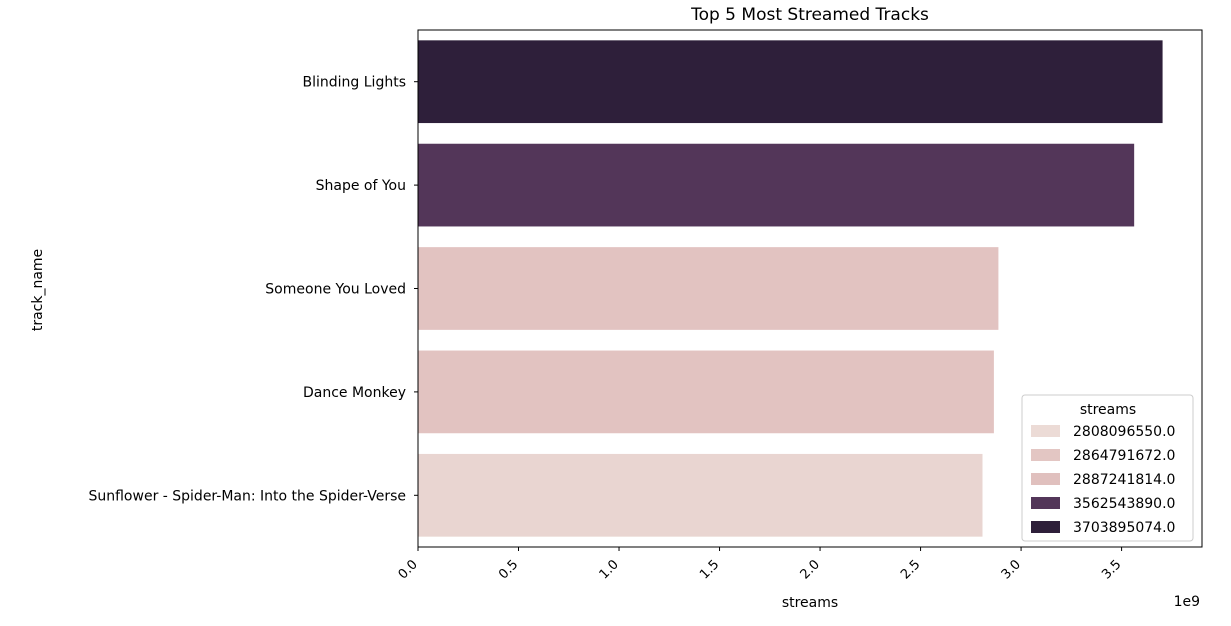 The image size is (1231, 626). What do you see at coordinates (508, 569) in the screenshot?
I see `x-tick-label-1: 0.5` at bounding box center [508, 569].